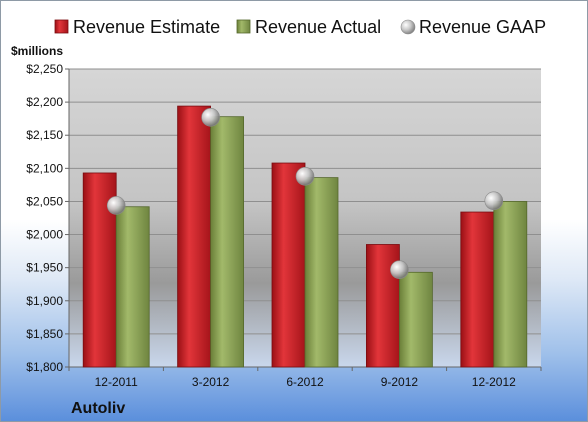 The width and height of the screenshot is (588, 422). I want to click on x-tick-label: 6-2012, so click(305, 382).